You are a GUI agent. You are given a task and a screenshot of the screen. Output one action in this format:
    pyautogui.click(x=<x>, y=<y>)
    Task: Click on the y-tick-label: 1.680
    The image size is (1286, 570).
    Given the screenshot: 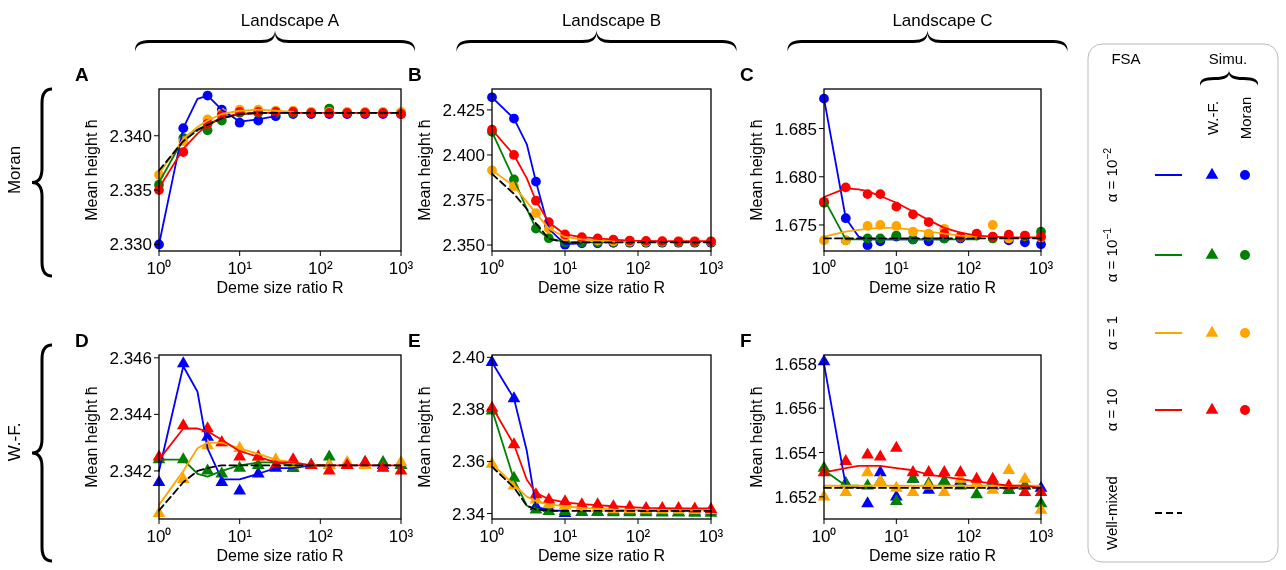 What is the action you would take?
    pyautogui.click(x=795, y=177)
    